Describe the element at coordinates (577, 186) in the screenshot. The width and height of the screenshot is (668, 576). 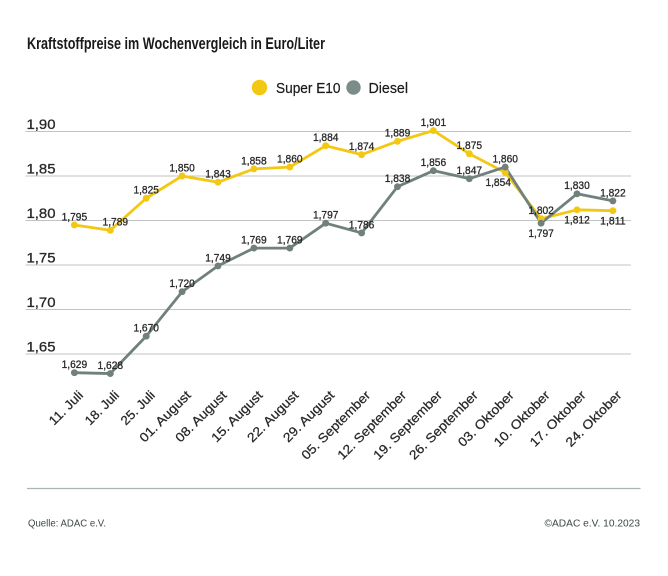
I see `svg-text: 1,830` at that location.